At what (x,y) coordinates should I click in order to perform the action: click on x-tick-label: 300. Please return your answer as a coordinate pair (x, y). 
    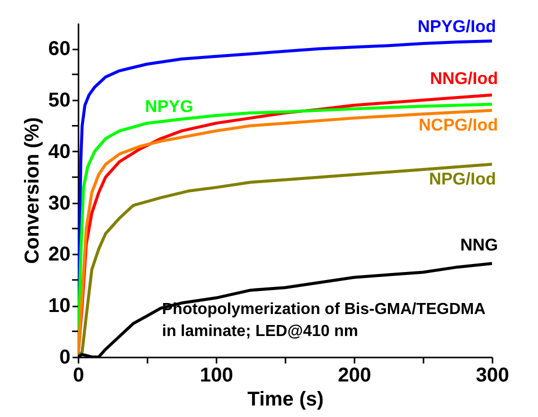
    Looking at the image, I should click on (493, 375).